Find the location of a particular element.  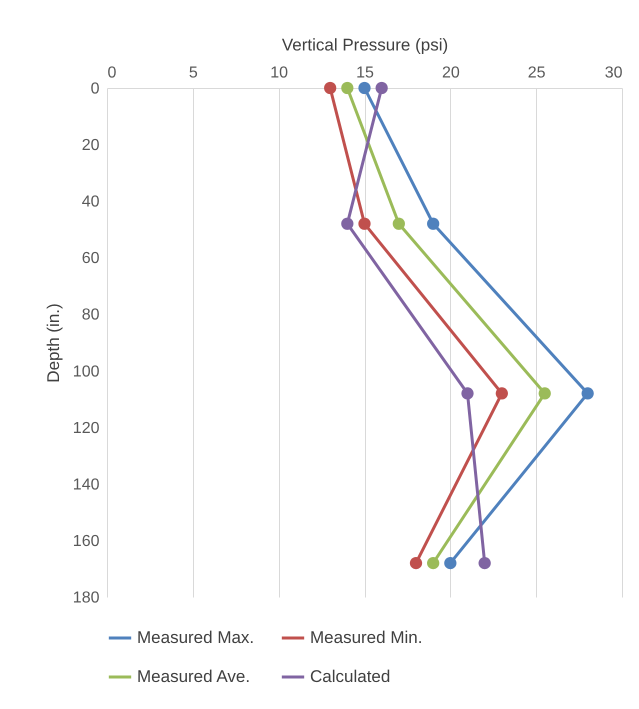

y-tick-label: 100 is located at coordinates (86, 371).